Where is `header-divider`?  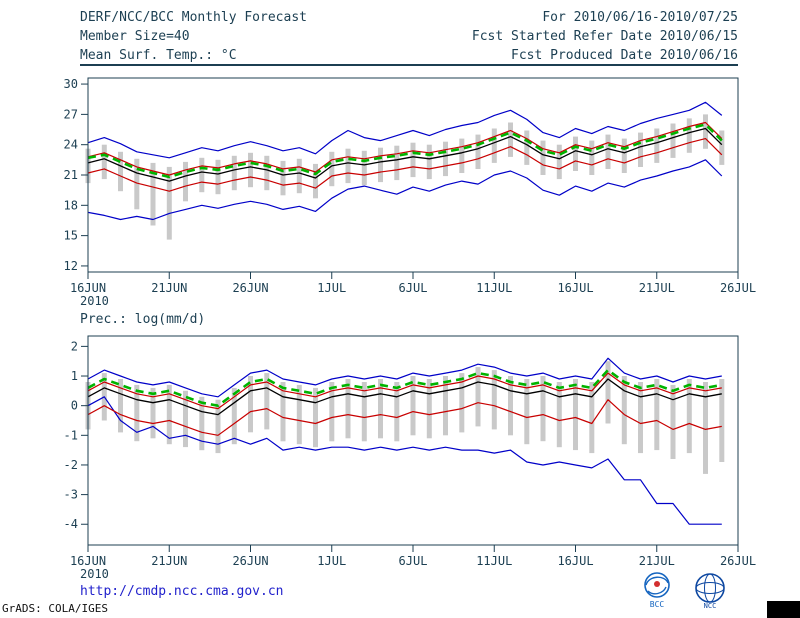 header-divider is located at coordinates (409, 65).